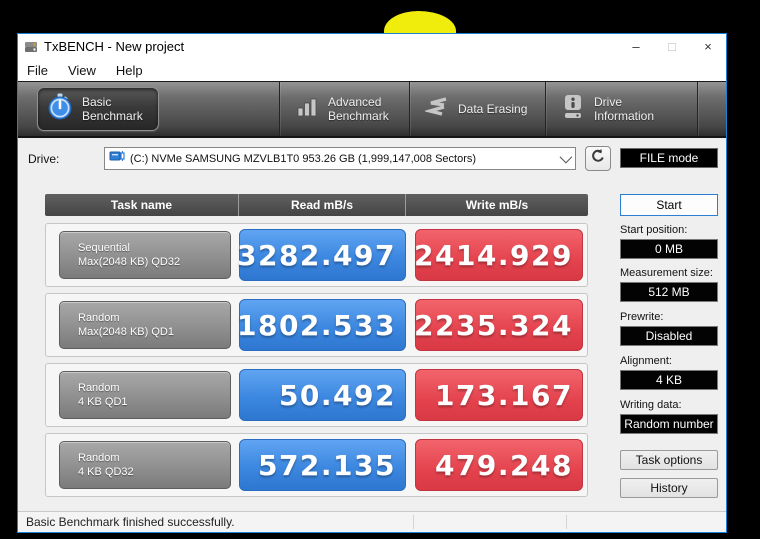  What do you see at coordinates (81, 70) in the screenshot?
I see `menu-view: View` at bounding box center [81, 70].